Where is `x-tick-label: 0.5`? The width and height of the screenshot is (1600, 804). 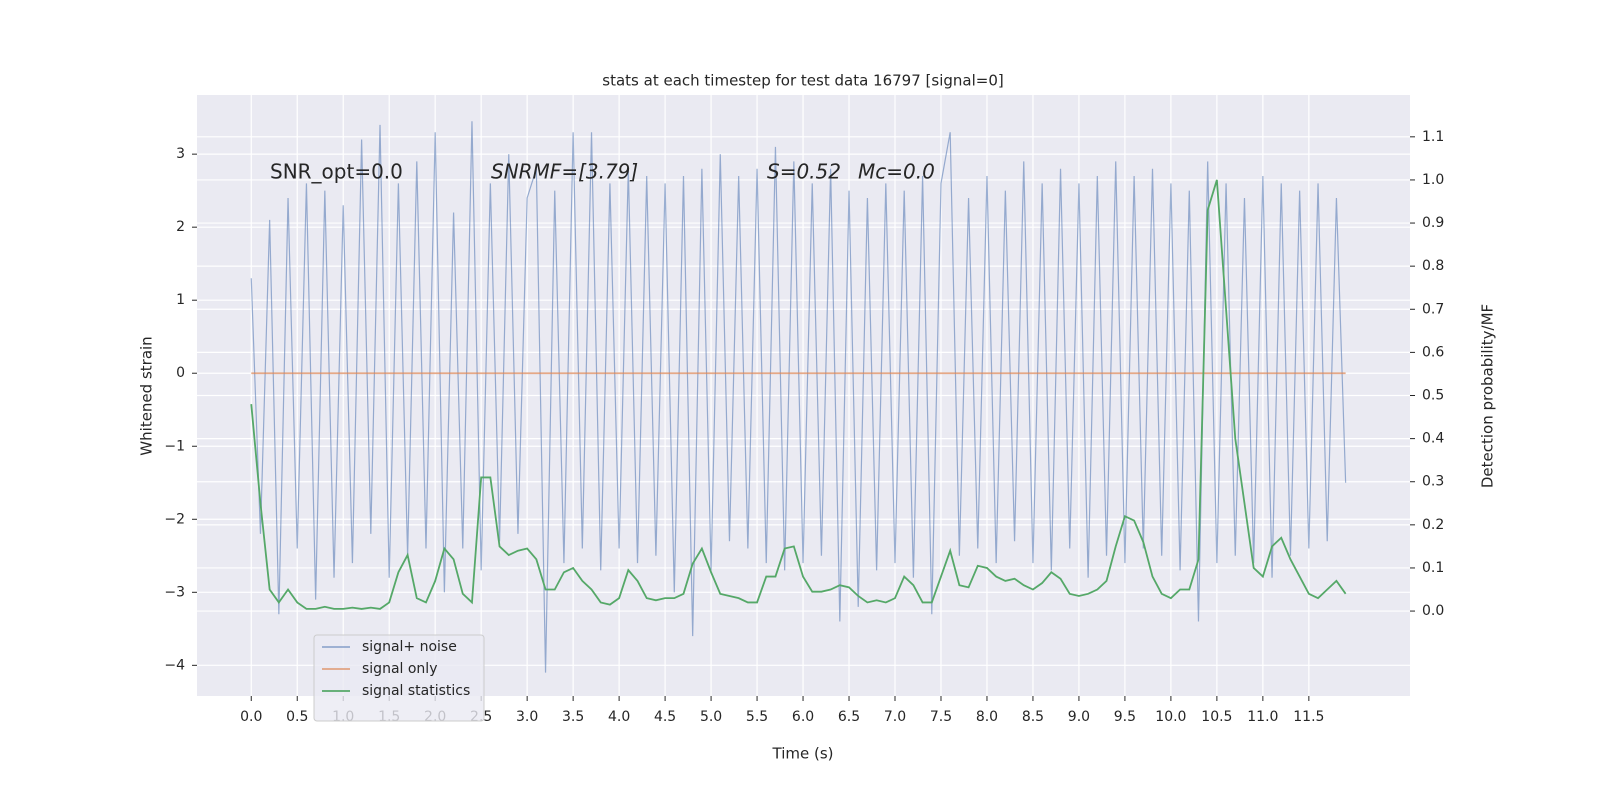
x-tick-label: 0.5 is located at coordinates (297, 717).